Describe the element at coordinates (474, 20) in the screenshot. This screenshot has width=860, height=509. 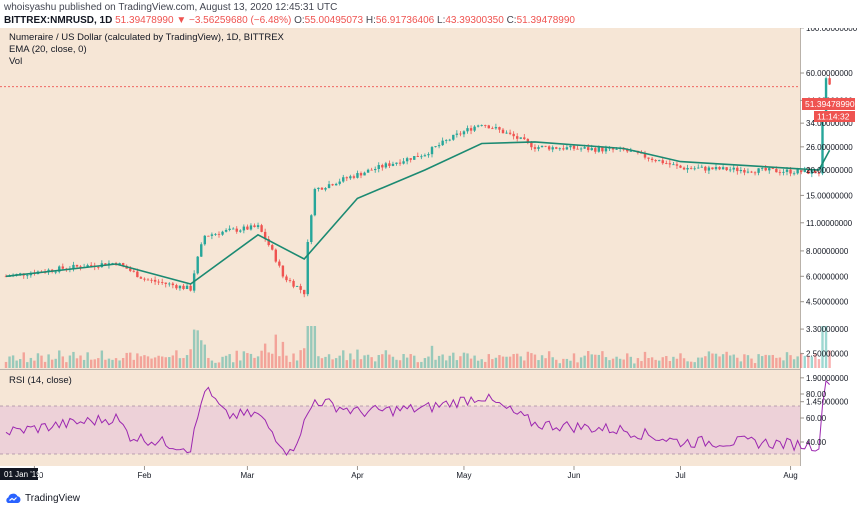
I see `low-value: 43.39300350` at that location.